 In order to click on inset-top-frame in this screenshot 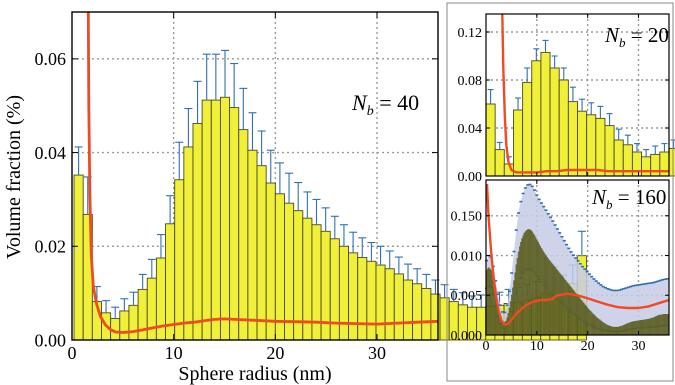, I will do `click(577, 95)`.